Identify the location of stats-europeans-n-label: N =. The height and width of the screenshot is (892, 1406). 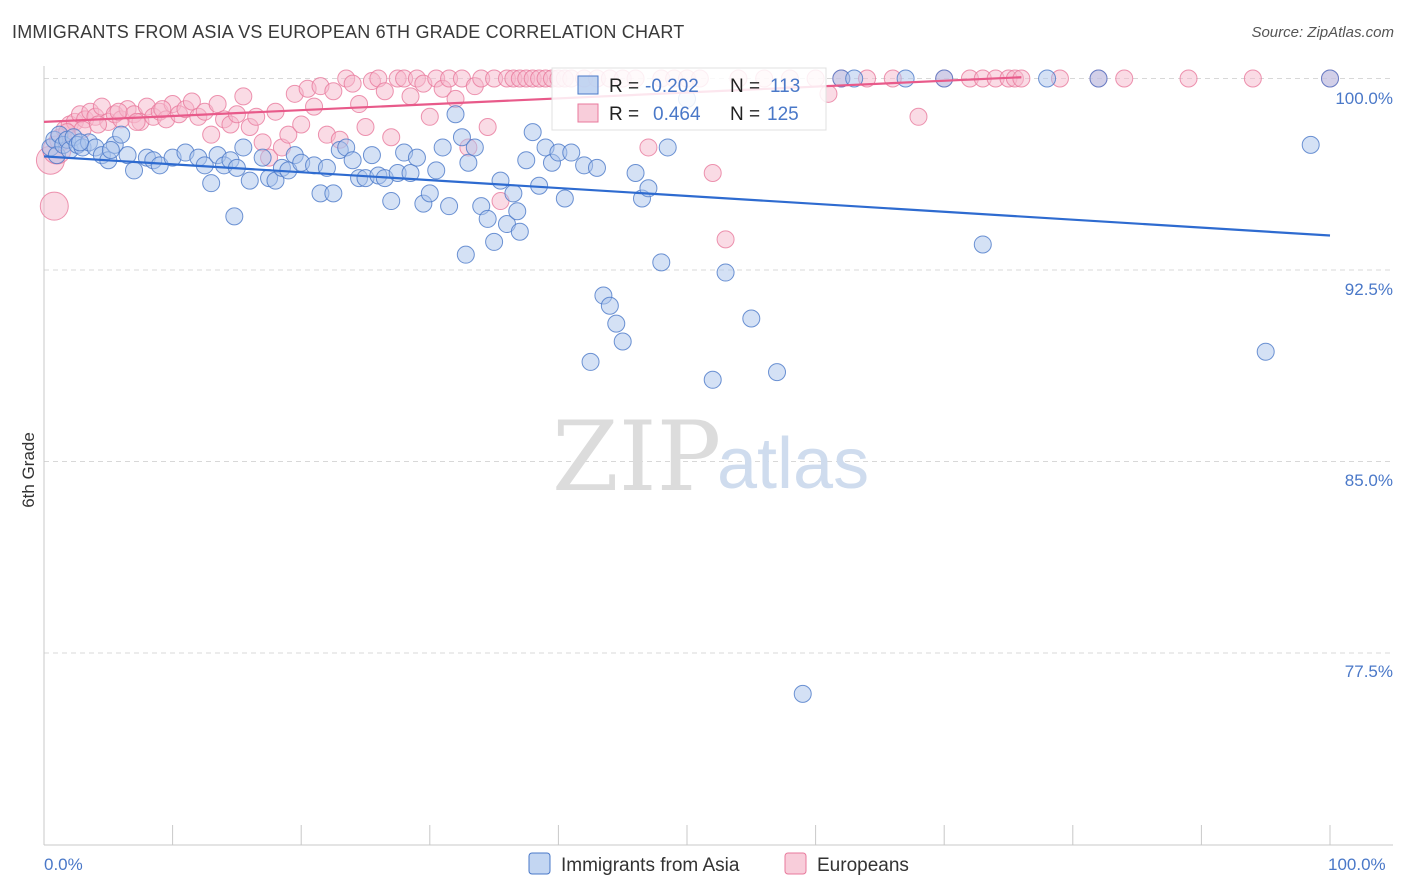
(745, 114).